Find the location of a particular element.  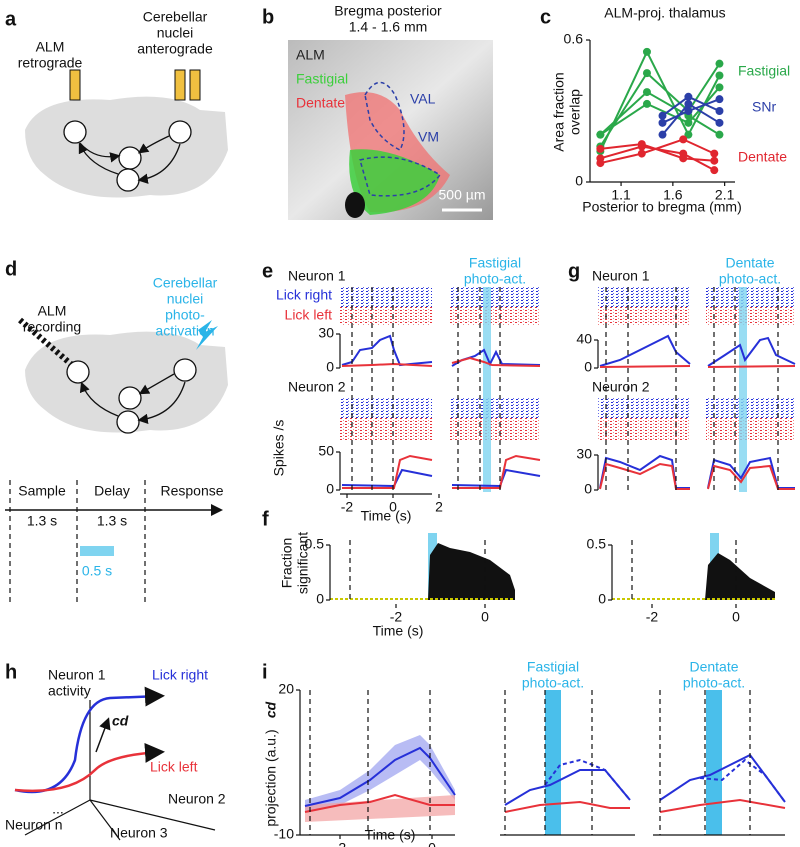

label: Cerebellar is located at coordinates (175, 17).